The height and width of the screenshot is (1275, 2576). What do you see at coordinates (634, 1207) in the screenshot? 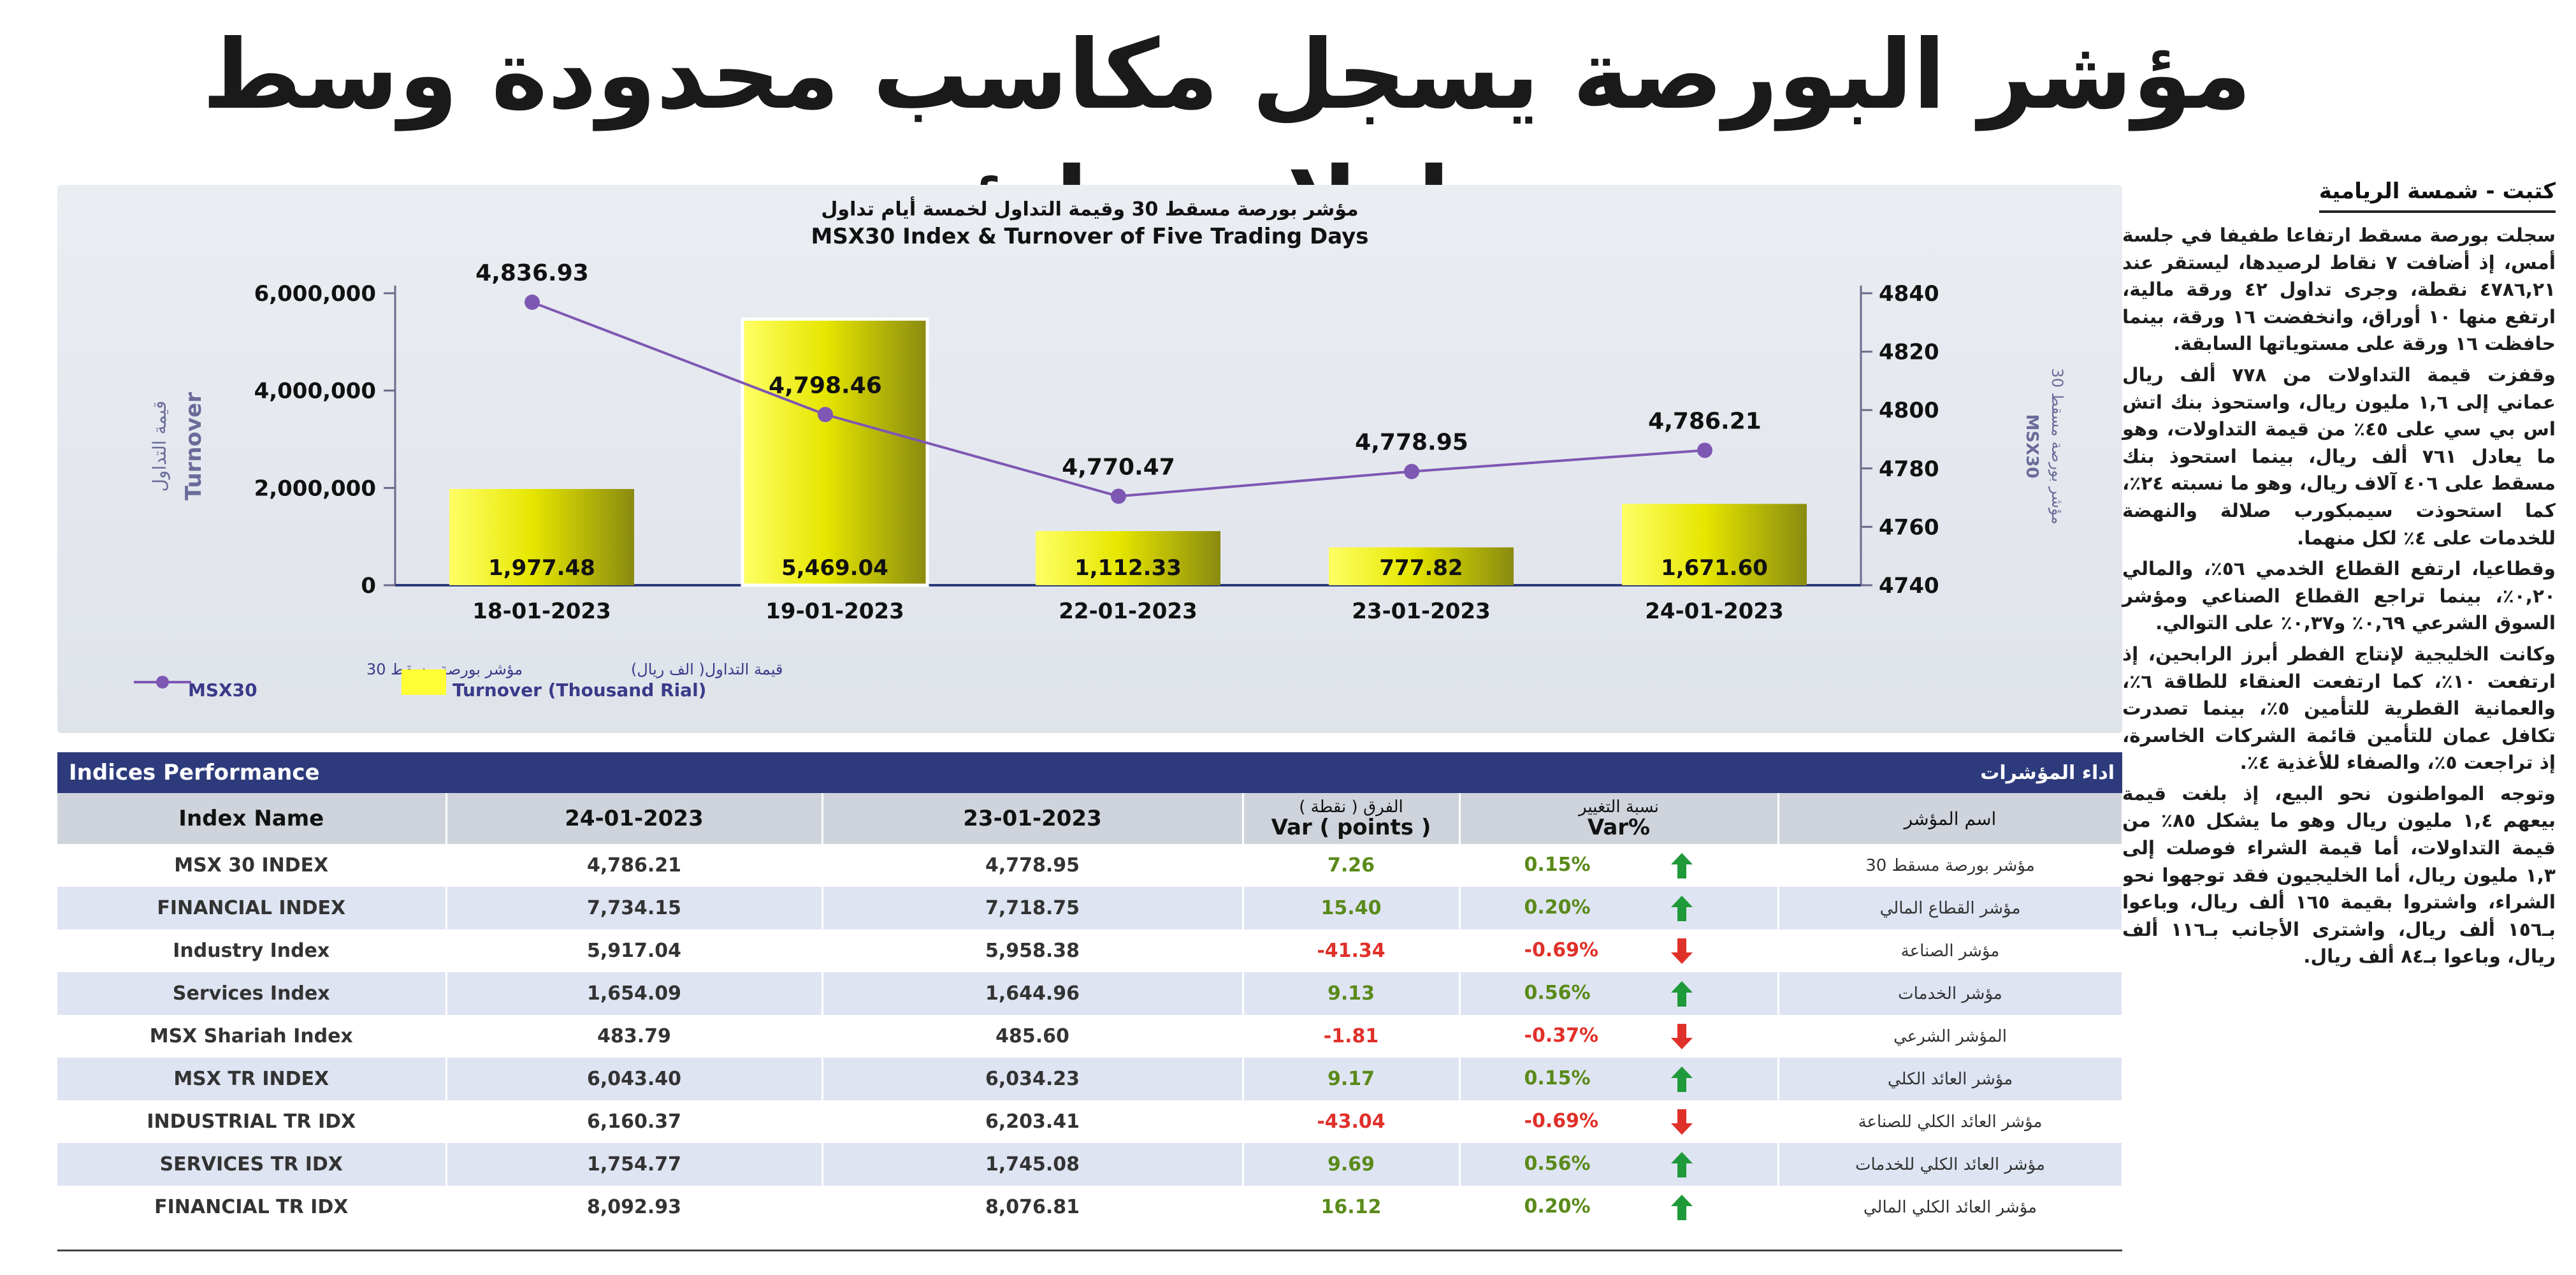
I see `value-date-1-cell: 8,092.93` at bounding box center [634, 1207].